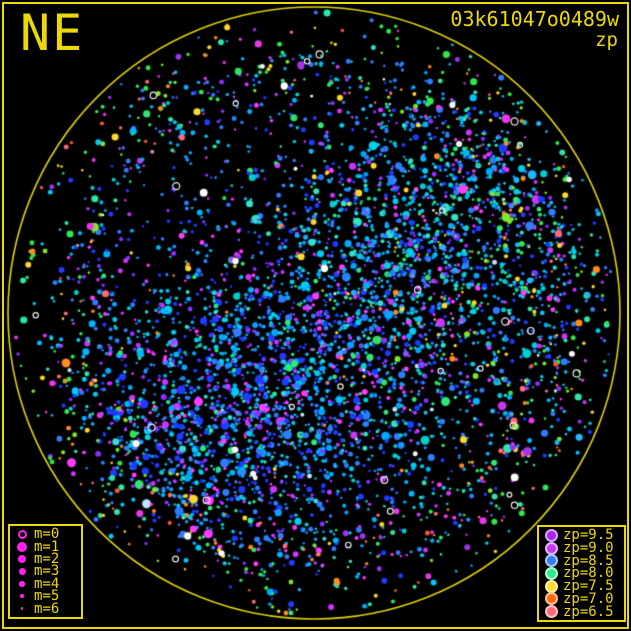  I want to click on legend-row: zp=9.5, so click(581, 535).